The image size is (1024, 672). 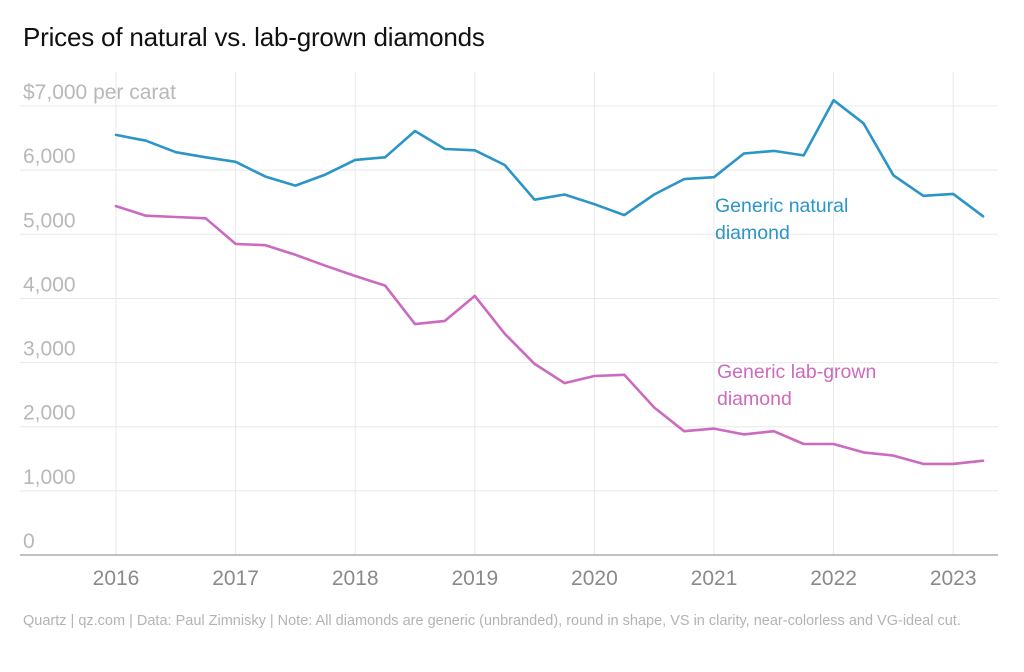 What do you see at coordinates (49, 220) in the screenshot?
I see `y-tick-label: 5,000` at bounding box center [49, 220].